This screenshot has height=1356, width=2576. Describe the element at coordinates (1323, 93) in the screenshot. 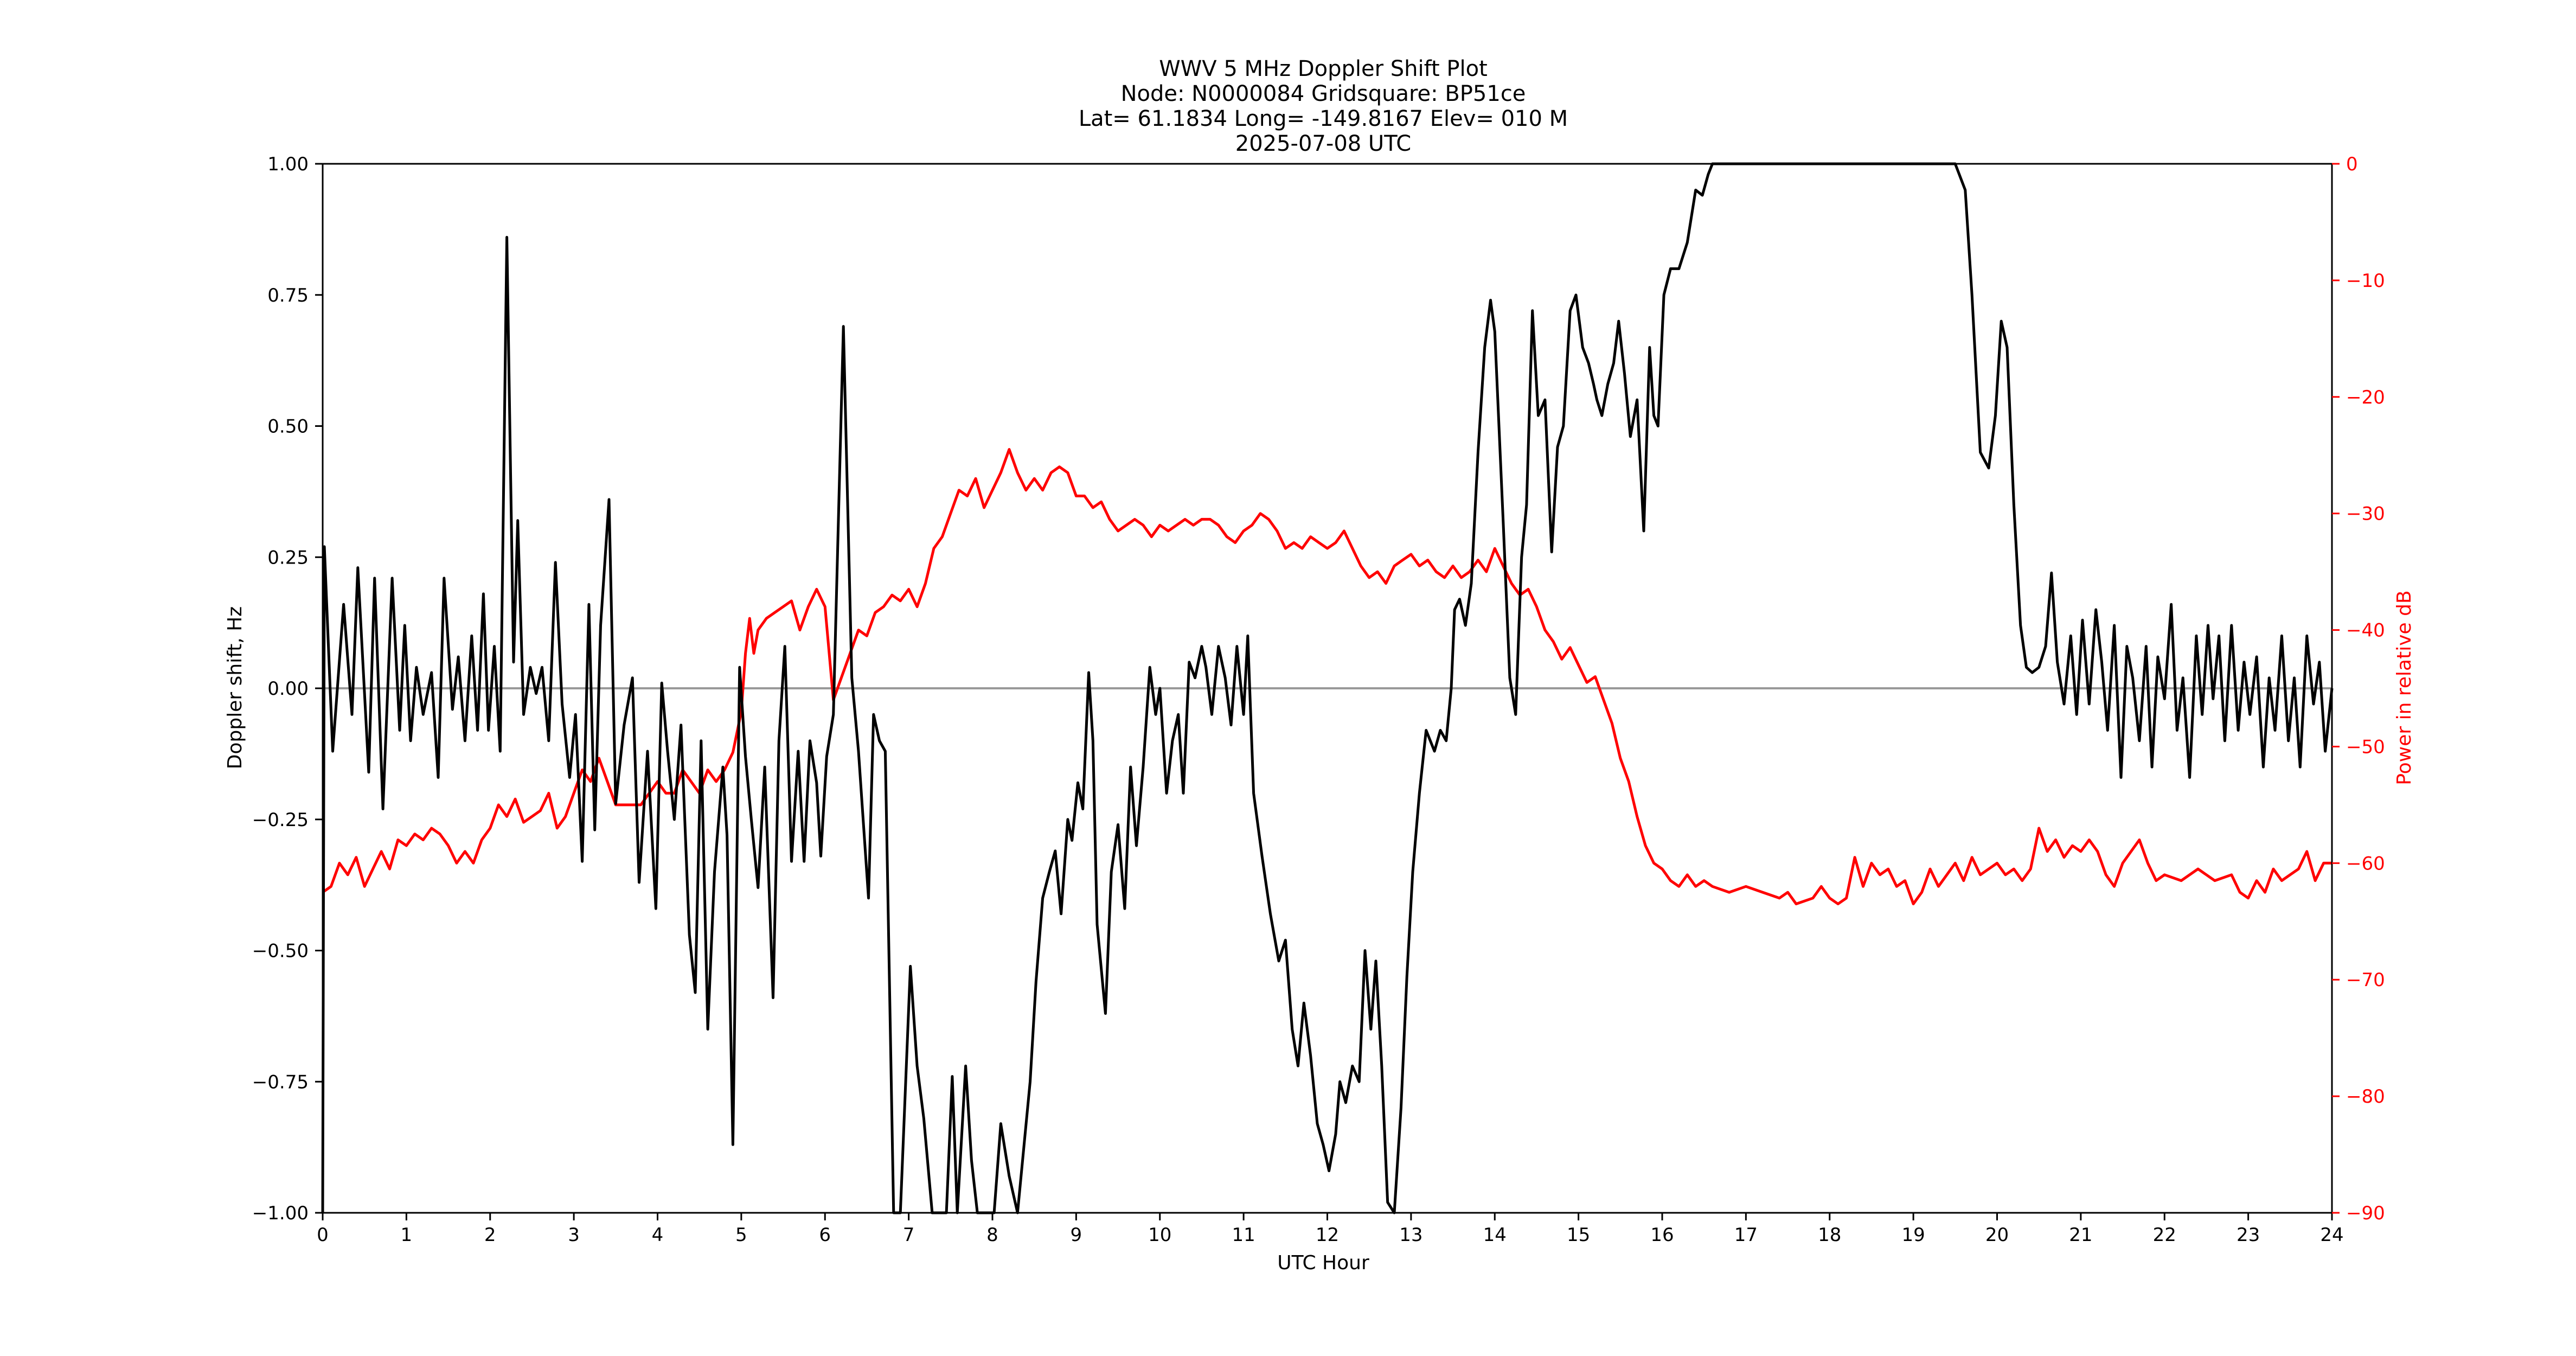

I see `title-line-2: Node: N0000084 Gridsquare: BP51ce` at that location.